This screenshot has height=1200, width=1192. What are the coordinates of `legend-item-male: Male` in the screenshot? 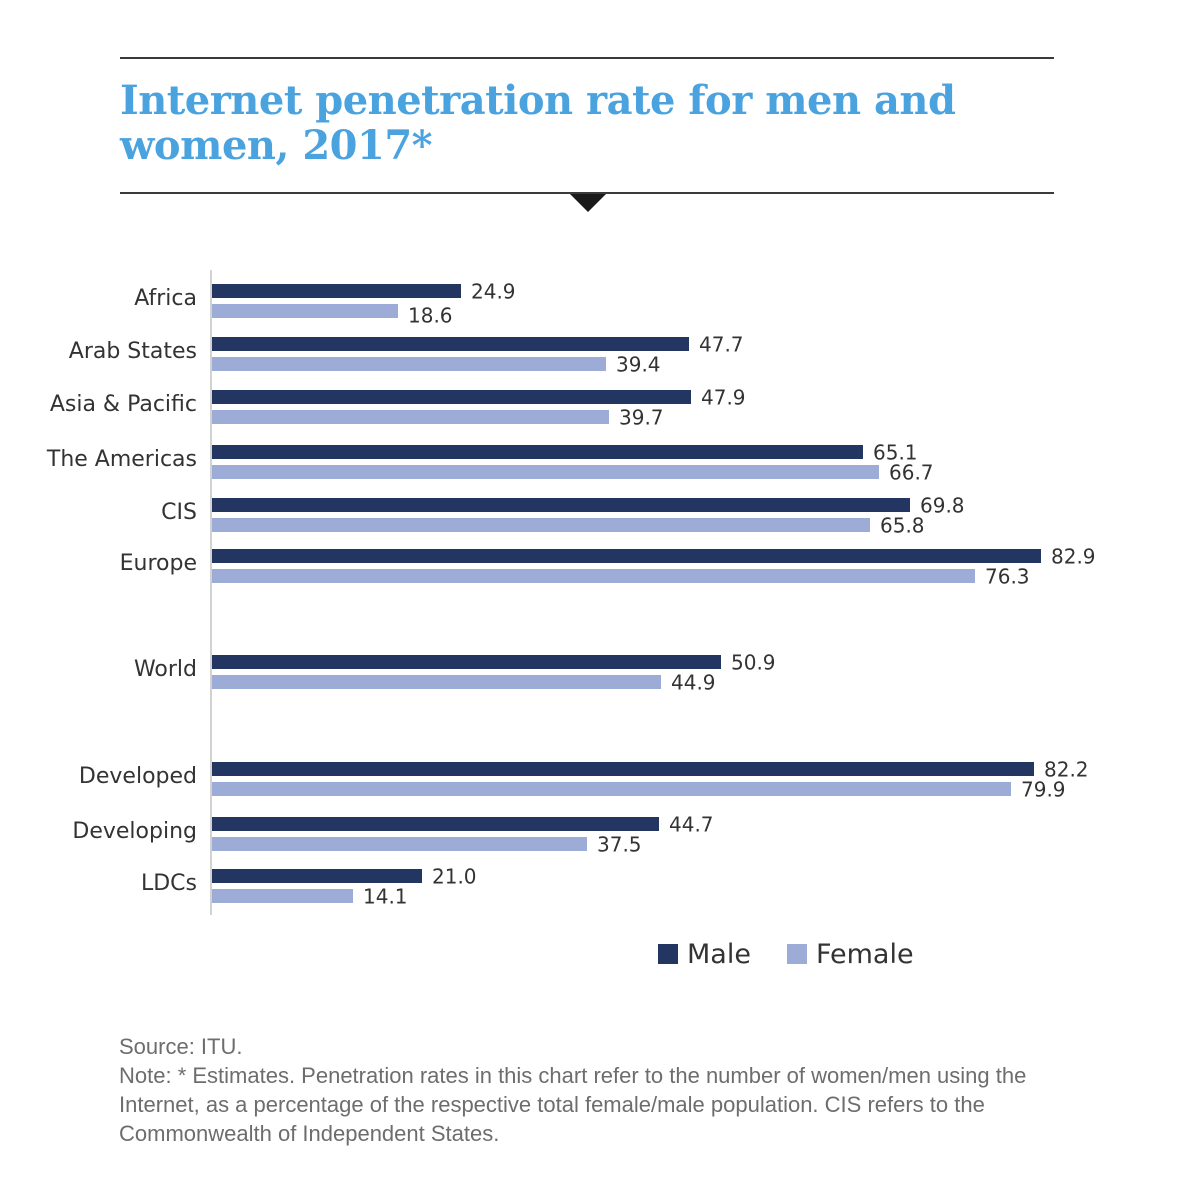 It's located at (704, 954).